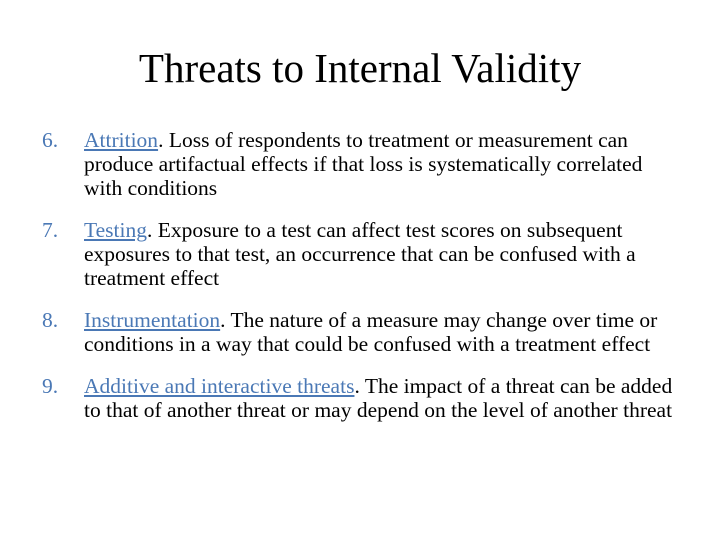 The width and height of the screenshot is (720, 540). Describe the element at coordinates (50, 230) in the screenshot. I see `item-number: 7.` at that location.